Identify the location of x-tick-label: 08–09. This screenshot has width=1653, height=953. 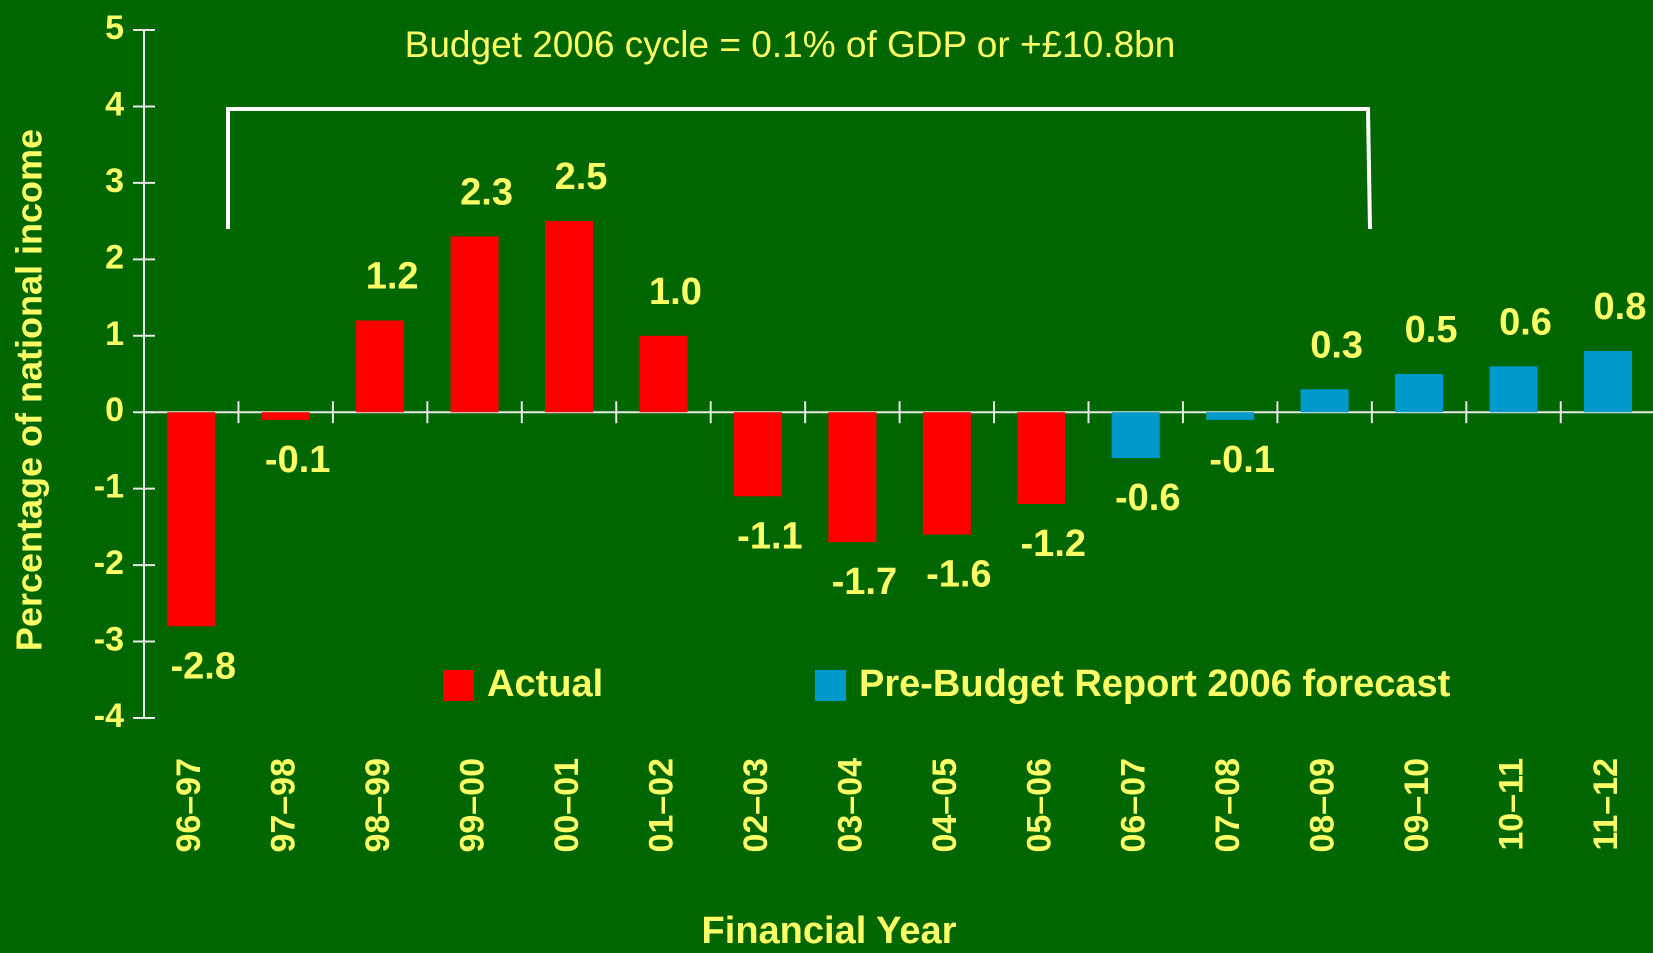
(1323, 805).